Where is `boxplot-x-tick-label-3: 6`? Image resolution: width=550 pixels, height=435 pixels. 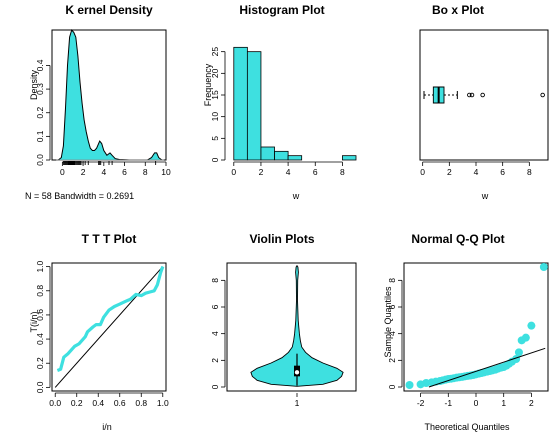 boxplot-x-tick-label-3: 6 is located at coordinates (502, 172).